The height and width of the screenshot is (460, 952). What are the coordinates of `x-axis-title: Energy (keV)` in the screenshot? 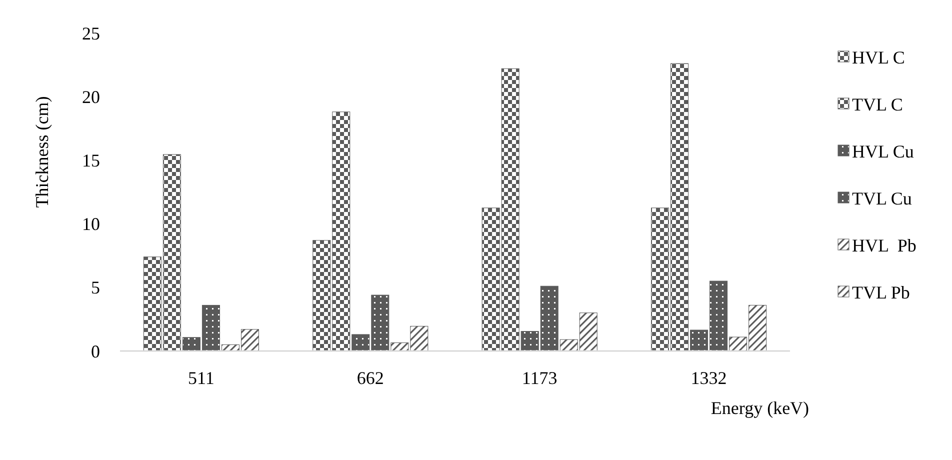 It's located at (760, 408).